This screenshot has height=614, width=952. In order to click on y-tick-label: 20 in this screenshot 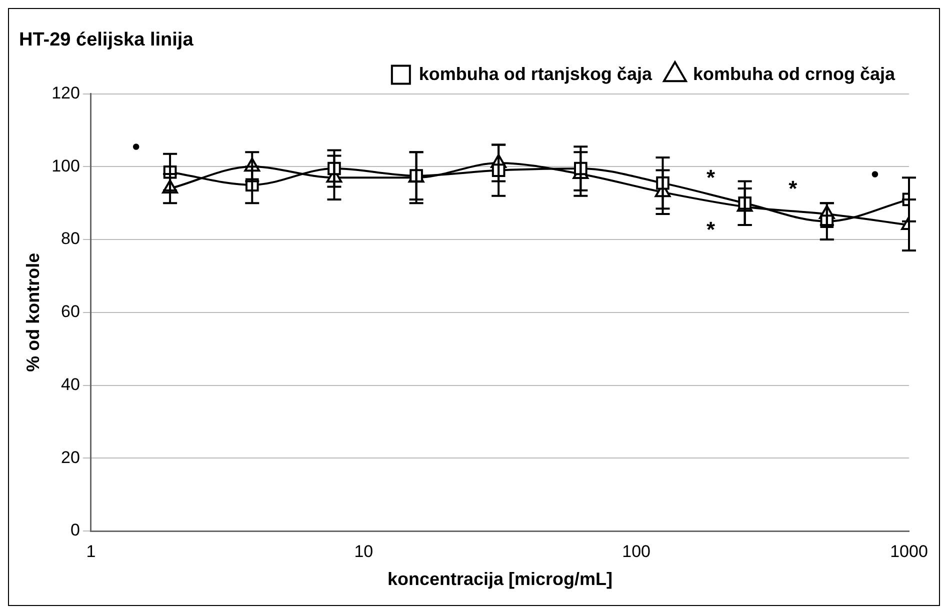, I will do `click(70, 457)`.